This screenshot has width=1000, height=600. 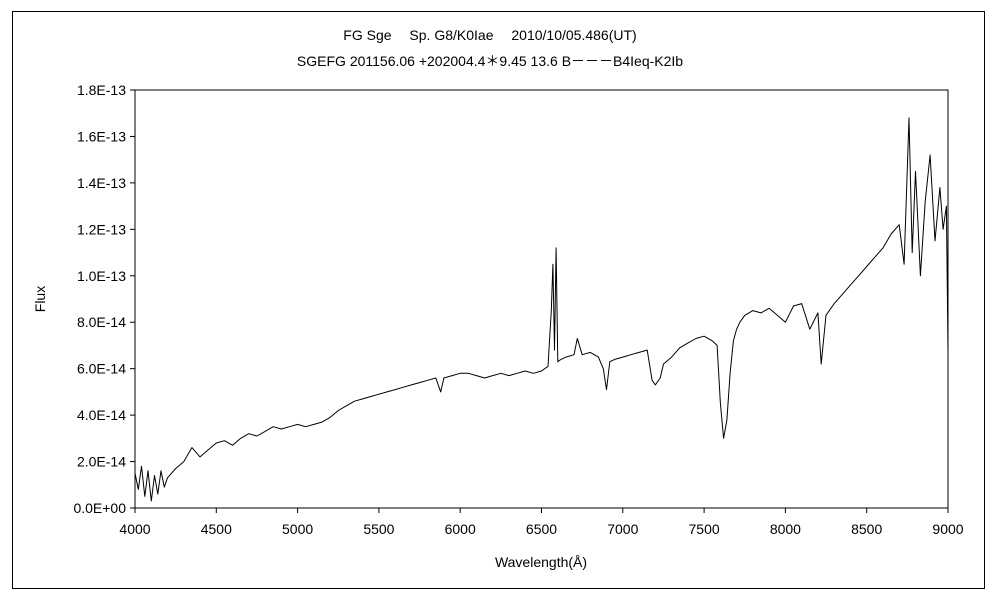 What do you see at coordinates (99, 508) in the screenshot?
I see `y-tick-label: 0.0E+00` at bounding box center [99, 508].